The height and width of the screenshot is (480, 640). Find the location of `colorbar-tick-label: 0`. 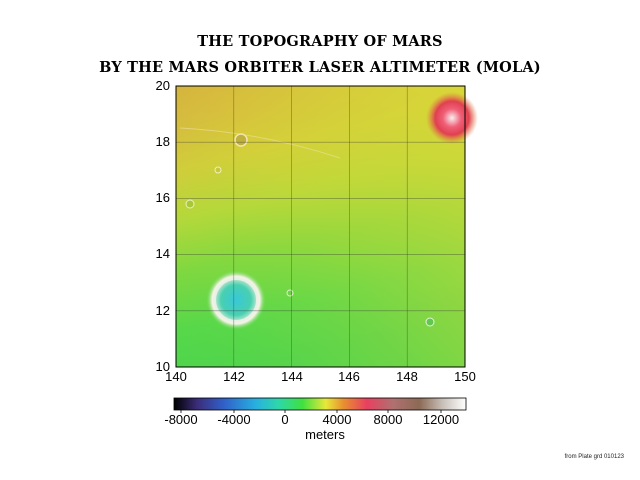

colorbar-tick-label: 0 is located at coordinates (285, 419).